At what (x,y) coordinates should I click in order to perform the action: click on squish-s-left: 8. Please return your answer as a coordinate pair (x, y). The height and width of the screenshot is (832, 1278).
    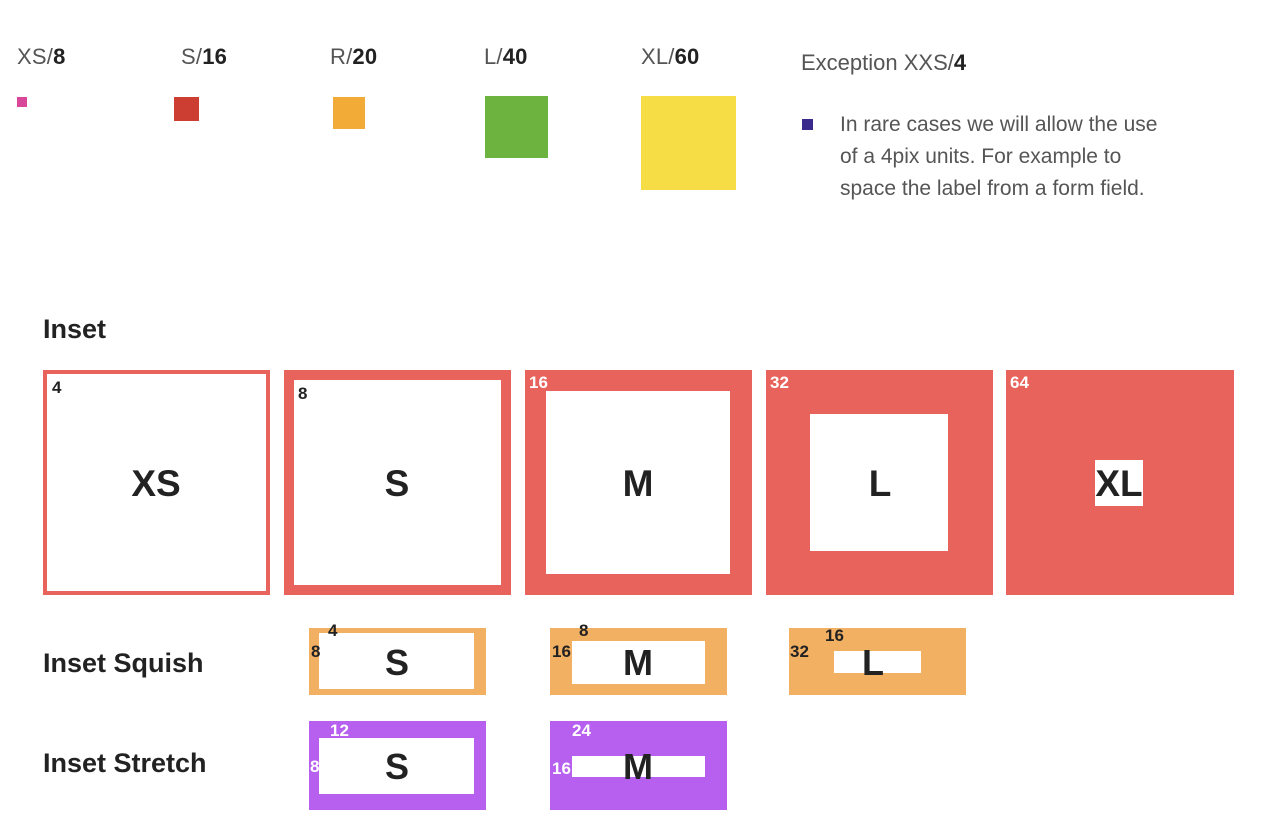
    Looking at the image, I should click on (316, 651).